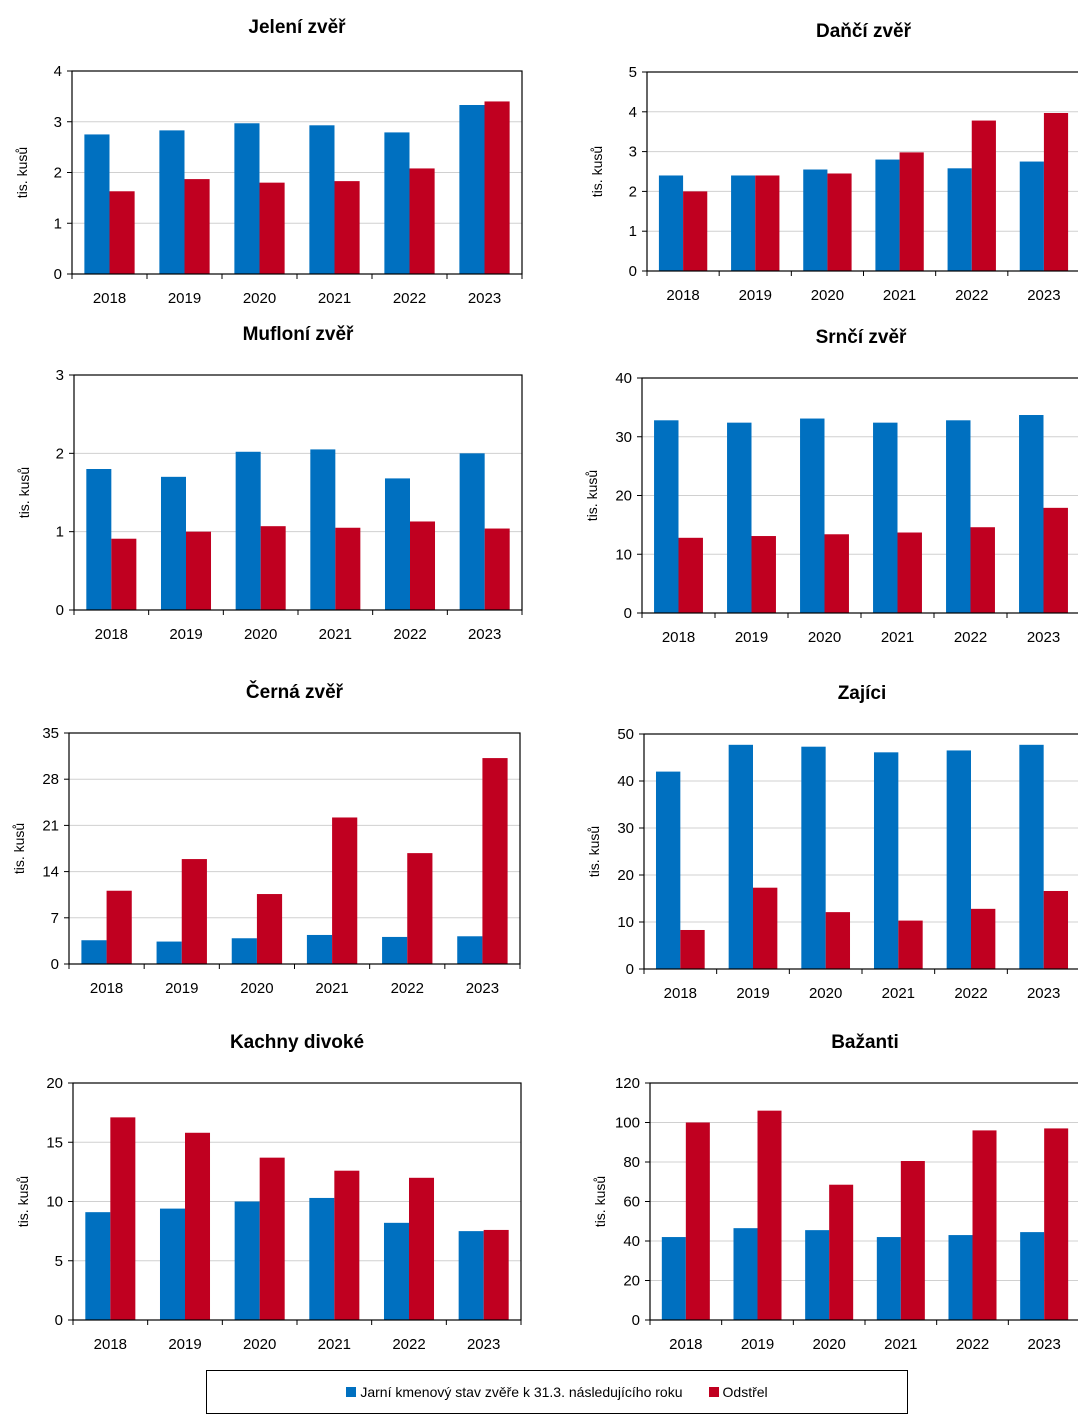  I want to click on y-tick-label: 80, so click(631, 1162).